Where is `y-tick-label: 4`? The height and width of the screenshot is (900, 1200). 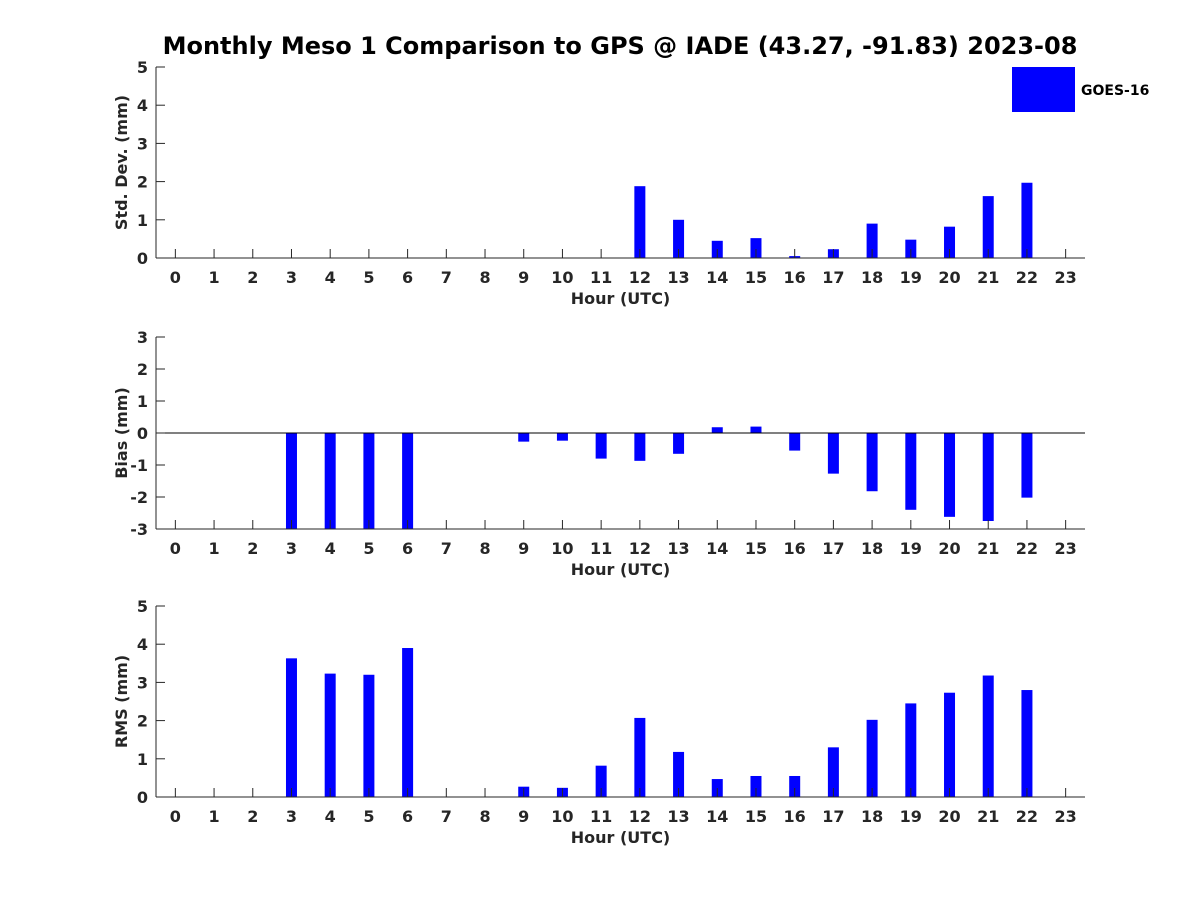
y-tick-label: 4 is located at coordinates (142, 644).